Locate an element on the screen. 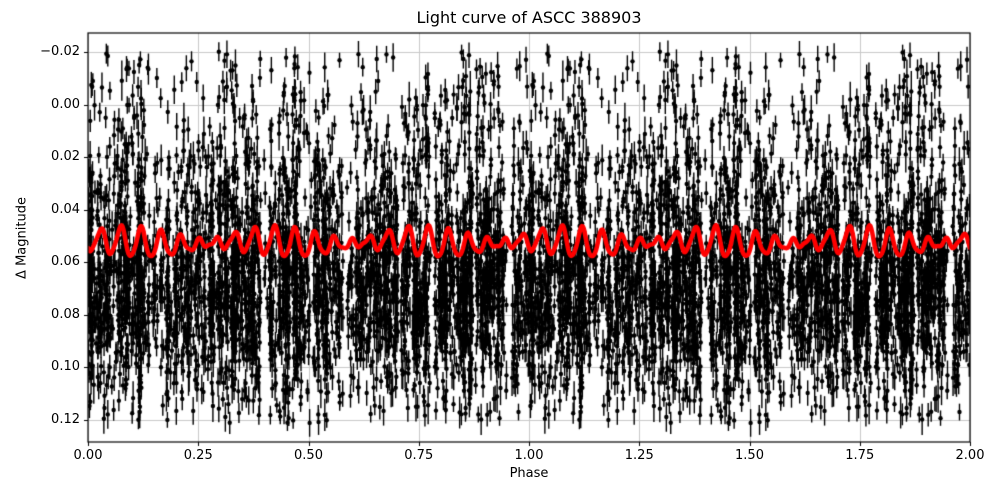 This screenshot has width=1000, height=500. x-tick-label: 0.50 is located at coordinates (308, 455).